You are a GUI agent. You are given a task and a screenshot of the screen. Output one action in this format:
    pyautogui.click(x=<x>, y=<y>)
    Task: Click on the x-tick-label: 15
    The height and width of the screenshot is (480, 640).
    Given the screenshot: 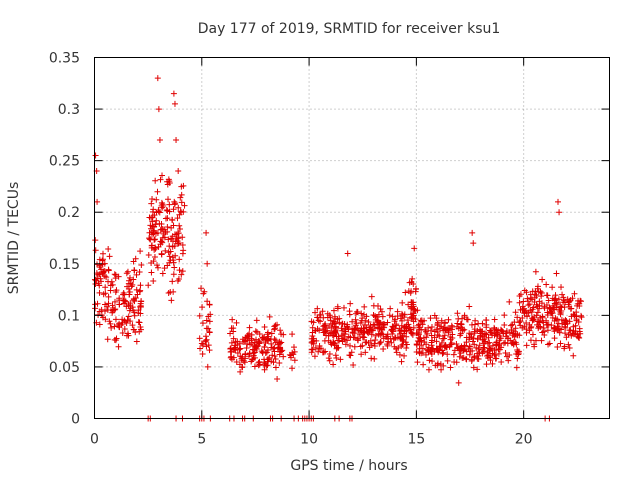 What is the action you would take?
    pyautogui.click(x=416, y=440)
    